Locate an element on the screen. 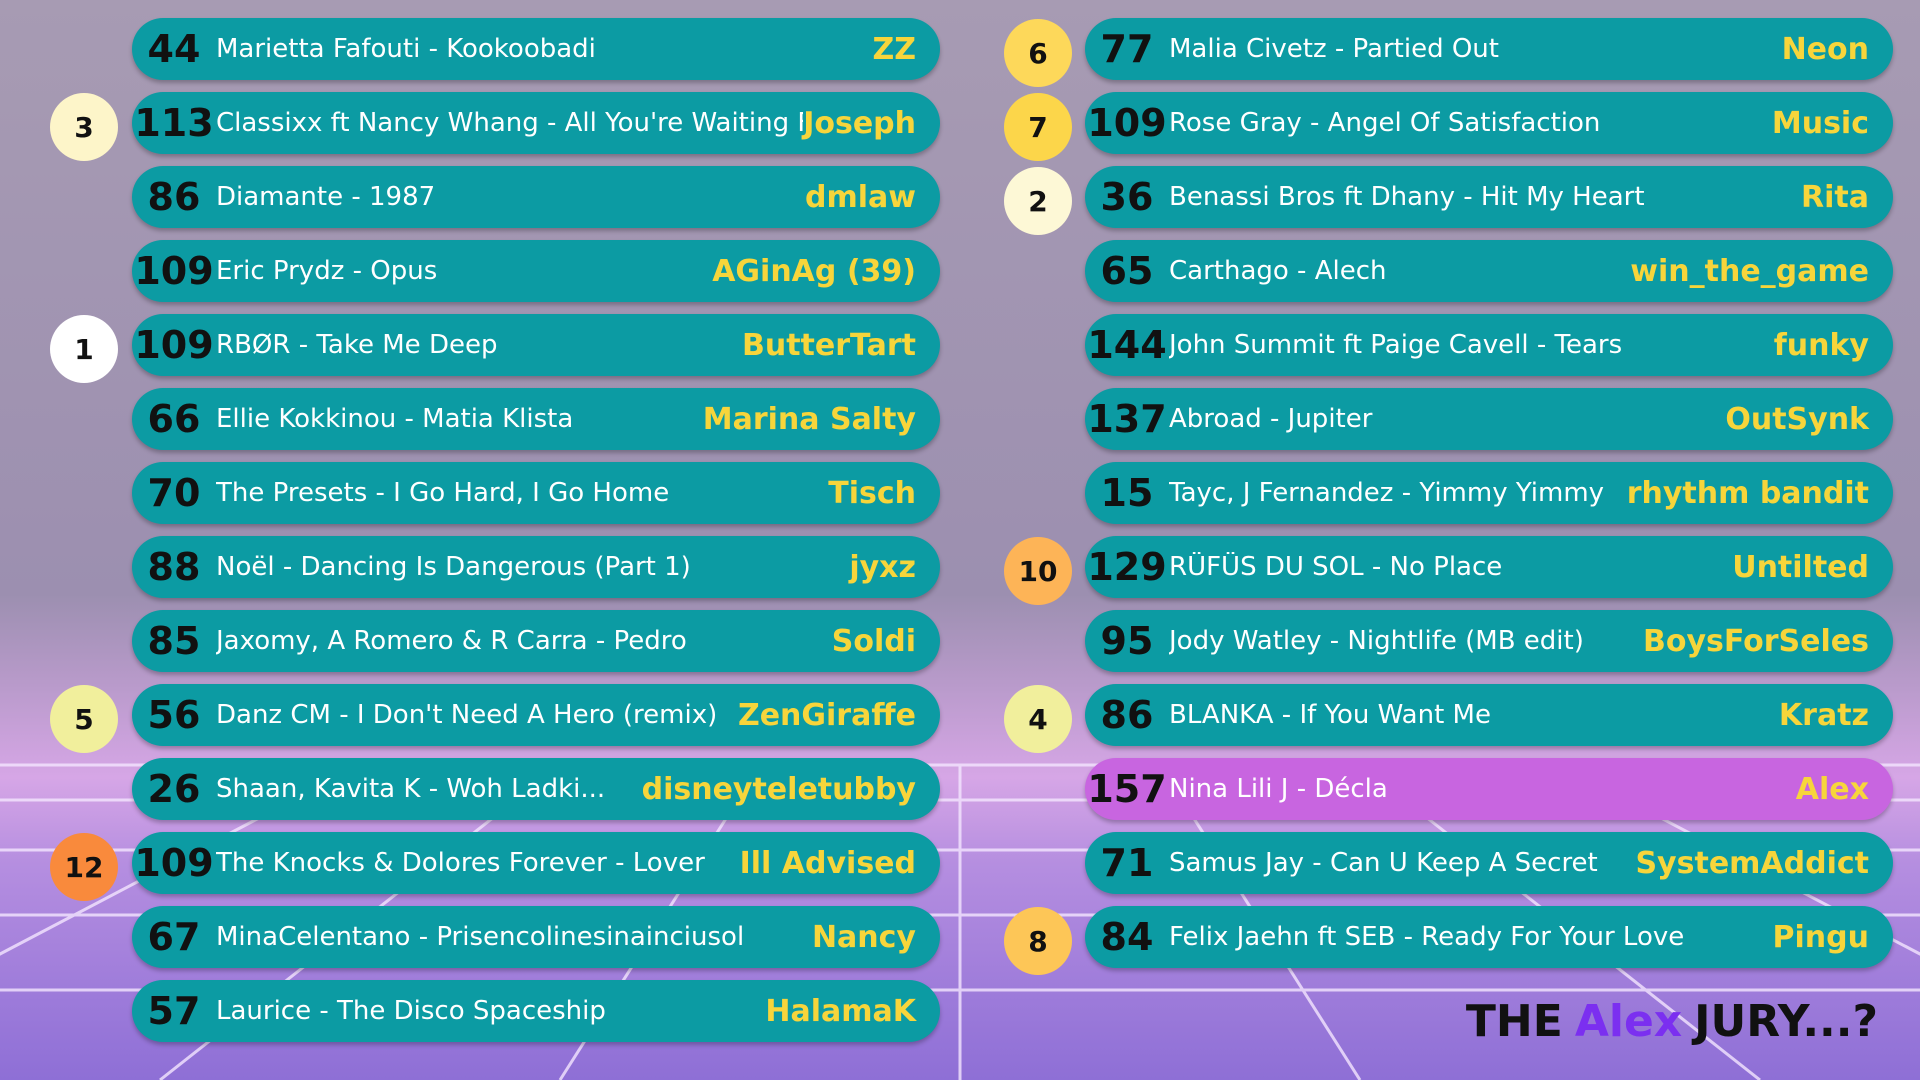 This screenshot has width=1920, height=1080. user-name: Alex is located at coordinates (1832, 789).